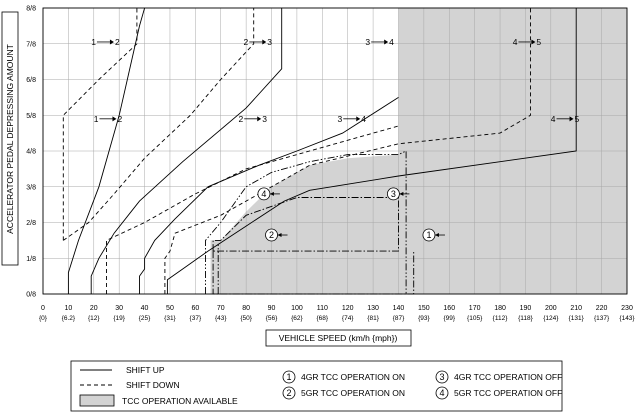  What do you see at coordinates (195, 308) in the screenshot?
I see `x-tick-label-60: 60` at bounding box center [195, 308].